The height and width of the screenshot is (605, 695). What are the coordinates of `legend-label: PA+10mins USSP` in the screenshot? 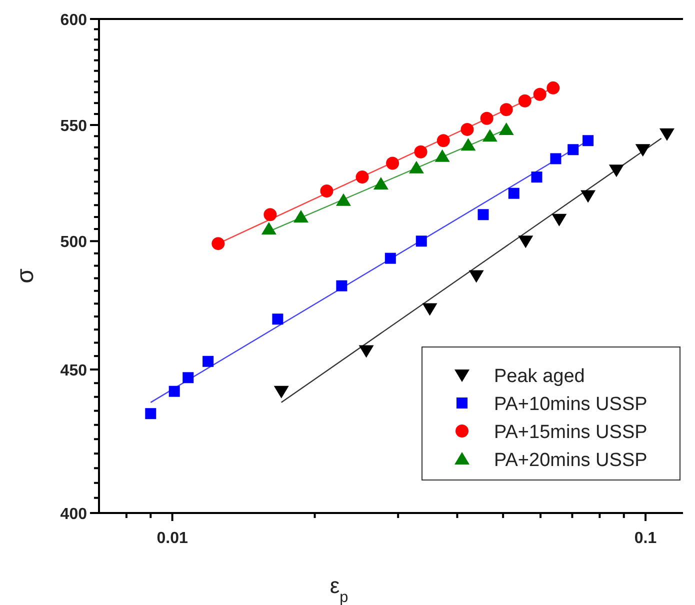 It's located at (571, 404).